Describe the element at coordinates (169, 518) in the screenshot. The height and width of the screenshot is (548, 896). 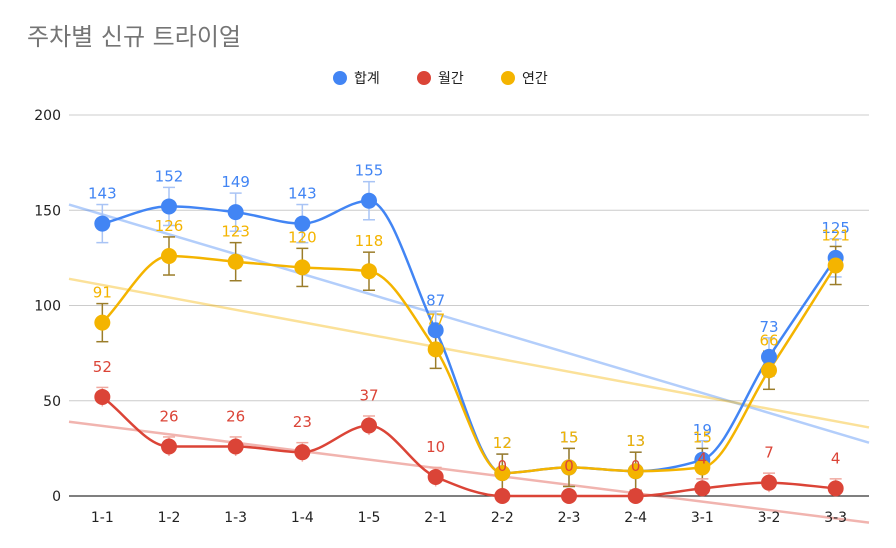
I see `x-tick-label: 1-2` at that location.